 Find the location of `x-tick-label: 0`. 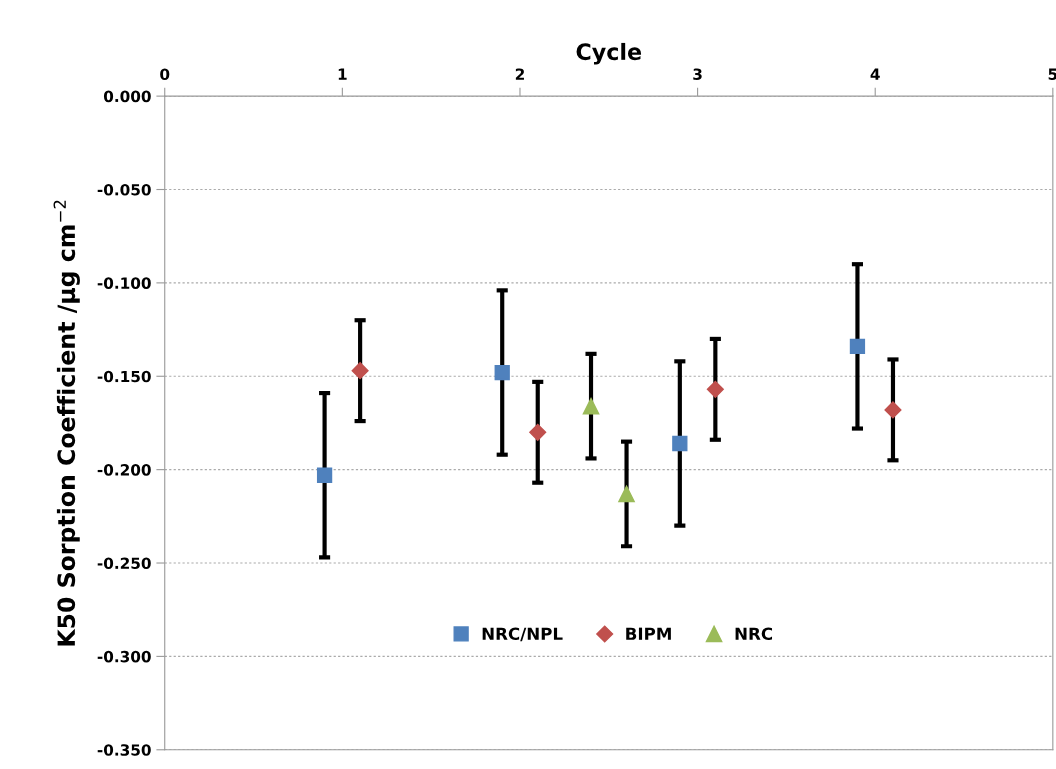

x-tick-label: 0 is located at coordinates (165, 74).